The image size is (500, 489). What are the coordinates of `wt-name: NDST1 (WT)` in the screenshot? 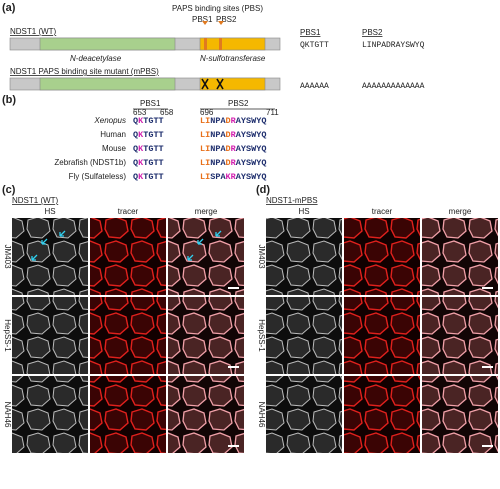 It's located at (33, 31).